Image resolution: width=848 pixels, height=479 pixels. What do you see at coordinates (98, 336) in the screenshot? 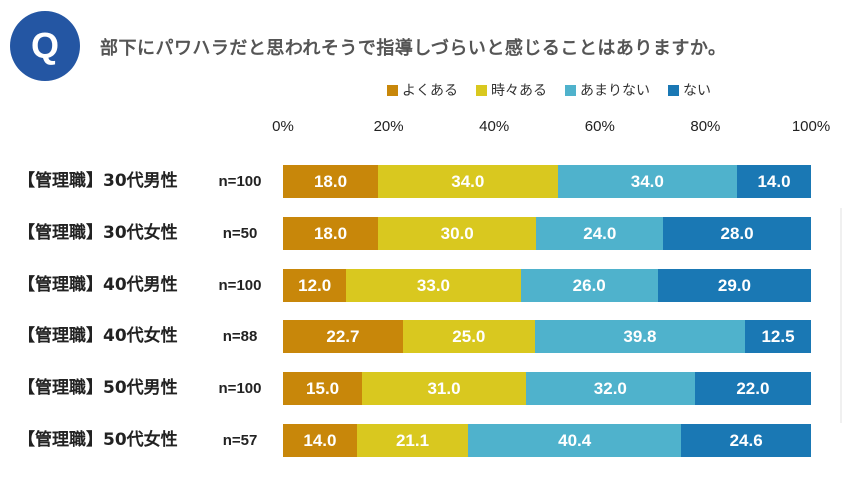
I see `row-label: 【管理職】40代女性` at bounding box center [98, 336].